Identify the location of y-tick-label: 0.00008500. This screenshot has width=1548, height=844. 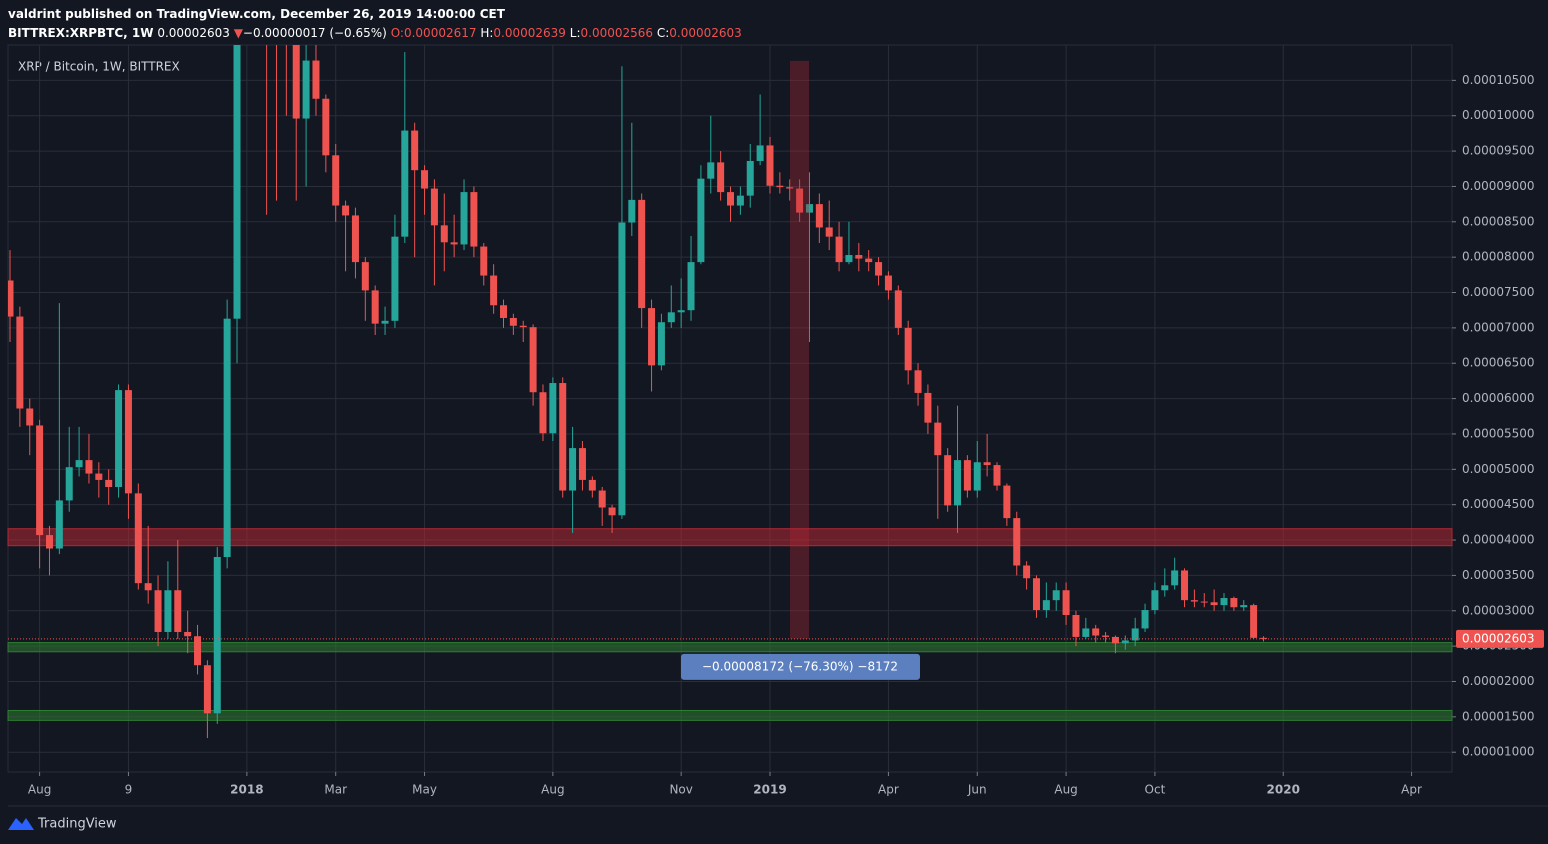
(1498, 221).